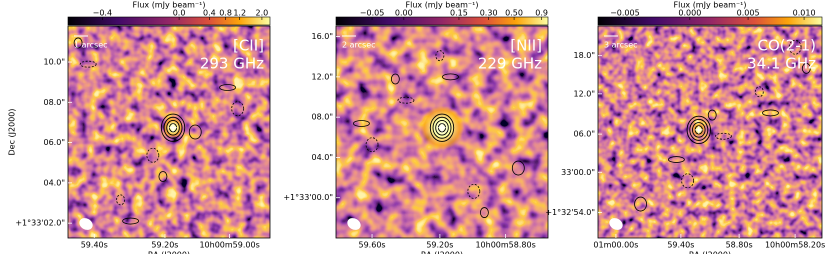 This screenshot has width=830, height=258. Describe the element at coordinates (404, 13) in the screenshot. I see `colorbar-tick-label: 0.00` at that location.